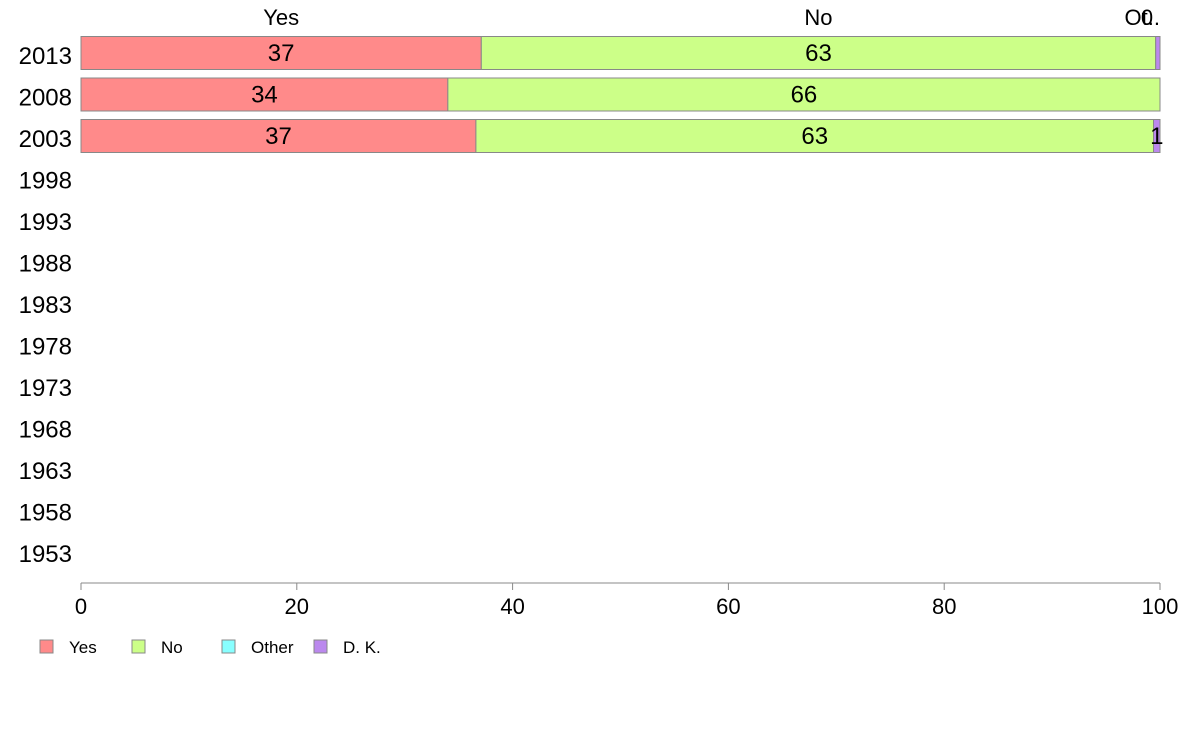 The width and height of the screenshot is (1188, 741). Describe the element at coordinates (45, 471) in the screenshot. I see `y-tick-label: 1963` at that location.